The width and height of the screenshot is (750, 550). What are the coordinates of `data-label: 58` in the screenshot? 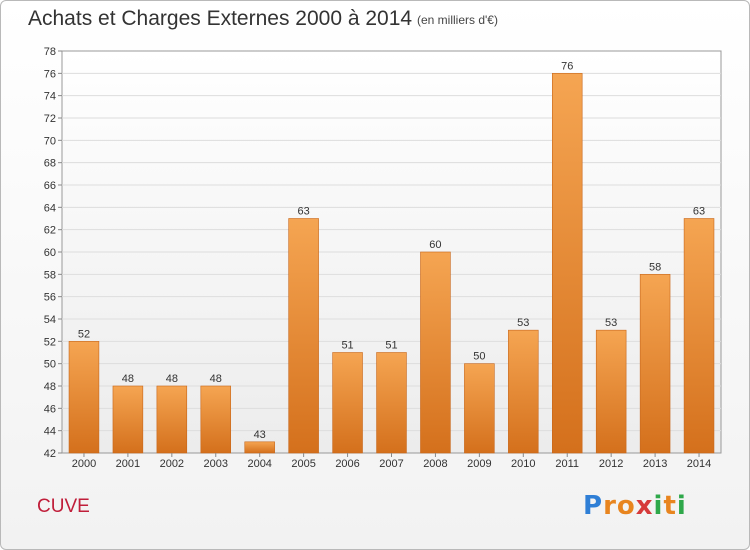 It's located at (655, 267).